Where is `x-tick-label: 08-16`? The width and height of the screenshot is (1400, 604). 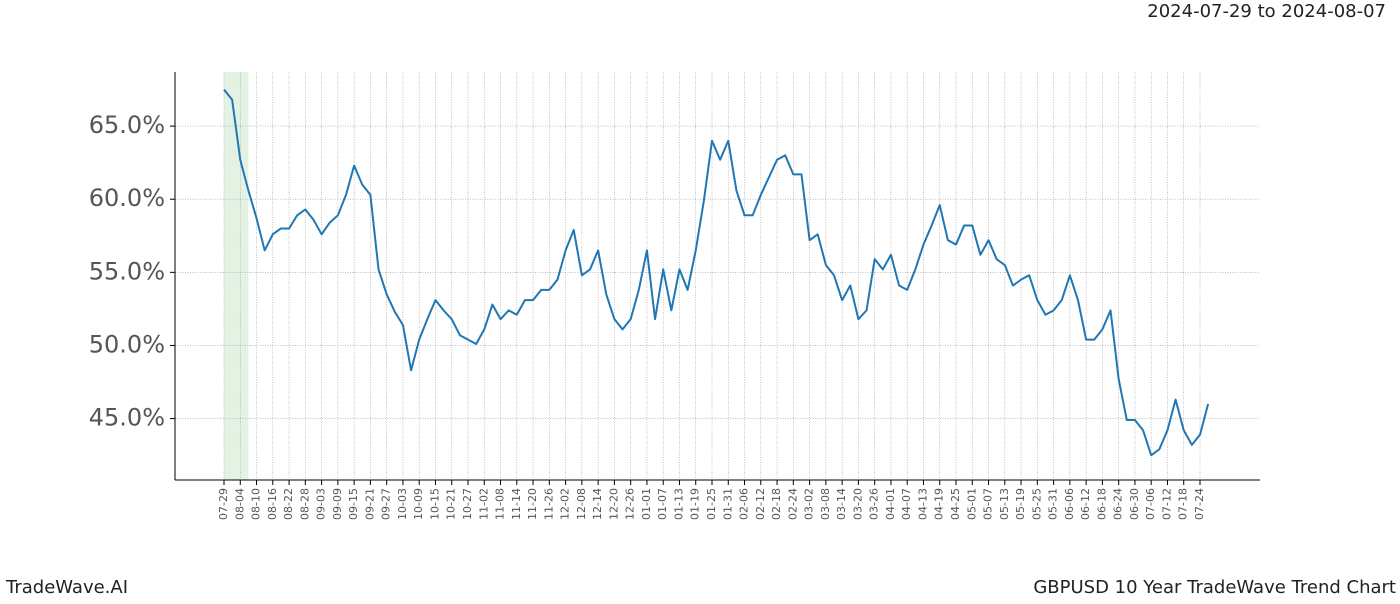 x-tick-label: 08-16 is located at coordinates (272, 504).